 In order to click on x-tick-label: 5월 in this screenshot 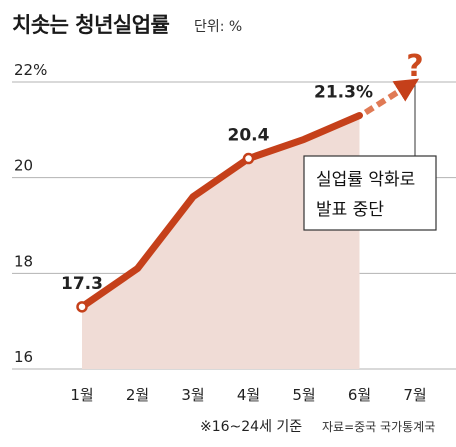, I will do `click(303, 395)`.